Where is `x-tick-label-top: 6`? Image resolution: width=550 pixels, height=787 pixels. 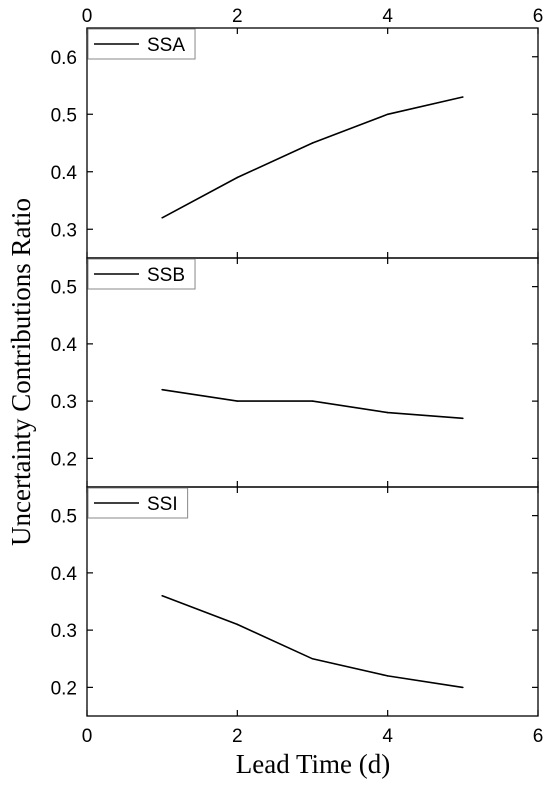 x-tick-label-top: 6 is located at coordinates (538, 16).